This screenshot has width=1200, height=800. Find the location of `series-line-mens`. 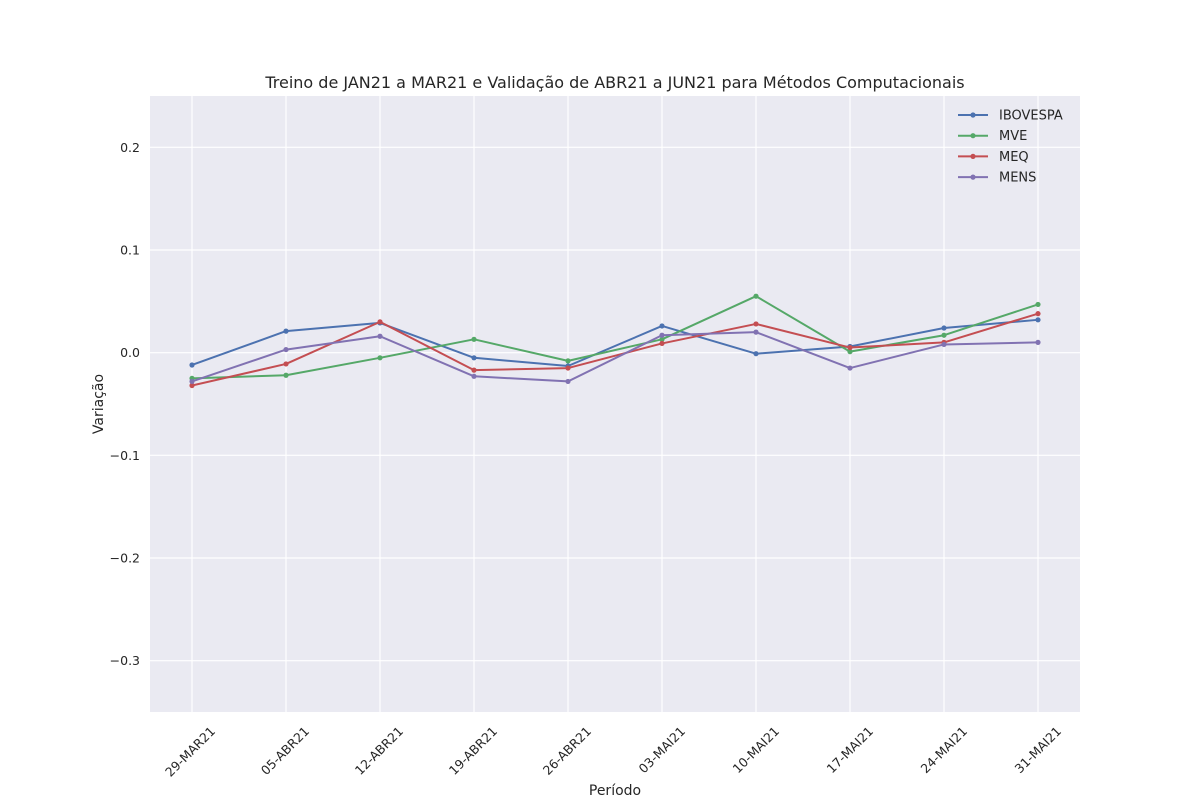

series-line-mens is located at coordinates (615, 357).